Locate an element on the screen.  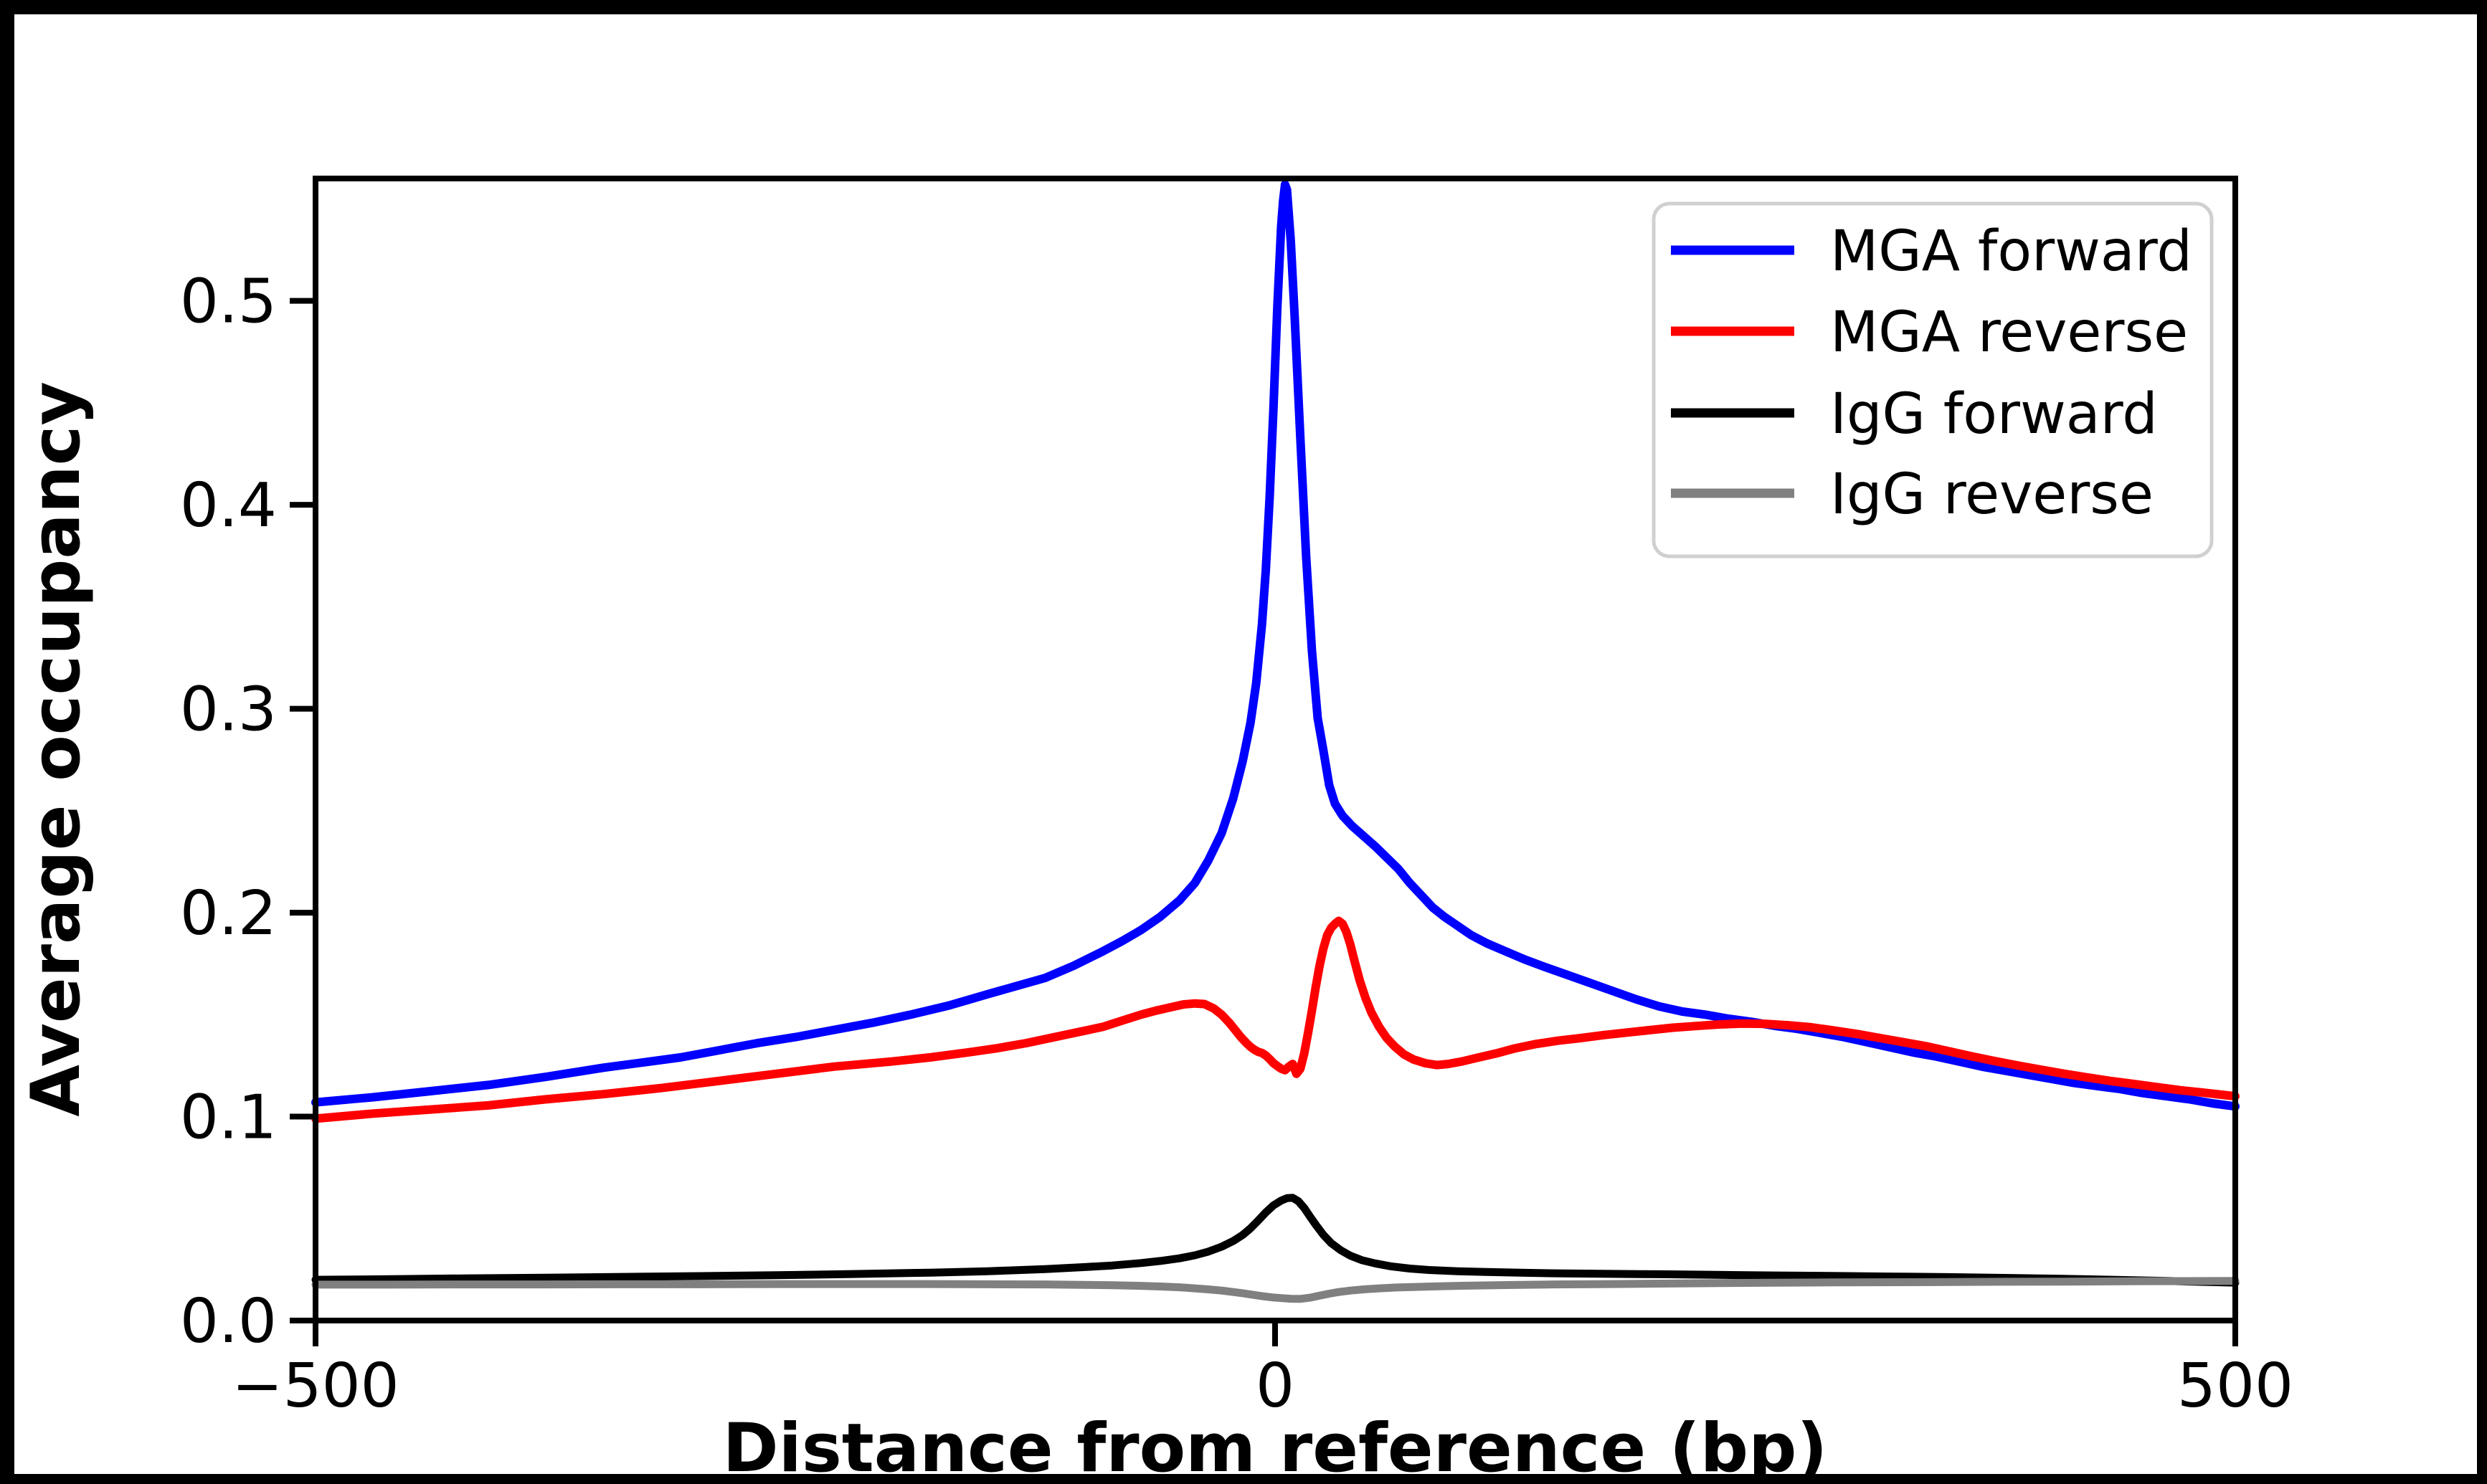
y-tick-marks is located at coordinates (301, 811).